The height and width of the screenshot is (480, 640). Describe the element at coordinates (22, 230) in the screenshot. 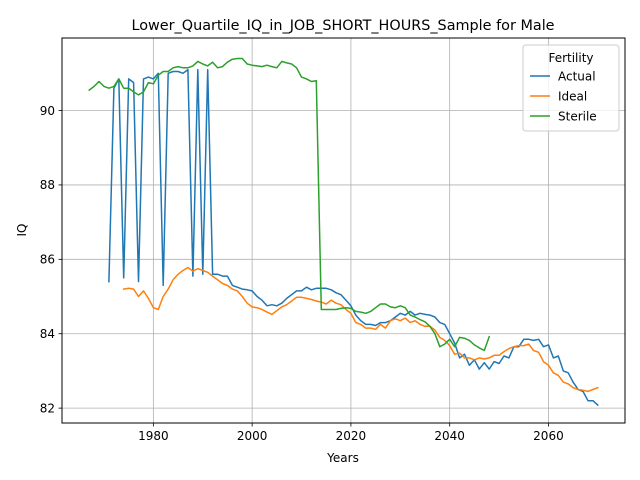

I see `y-axis-label: IQ` at that location.